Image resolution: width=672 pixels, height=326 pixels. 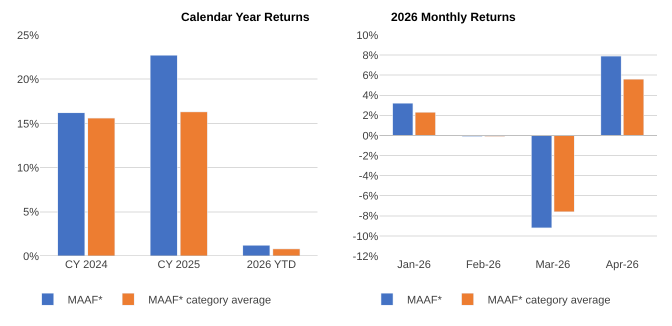 I want to click on y-tick-label: 2%, so click(x=370, y=116).